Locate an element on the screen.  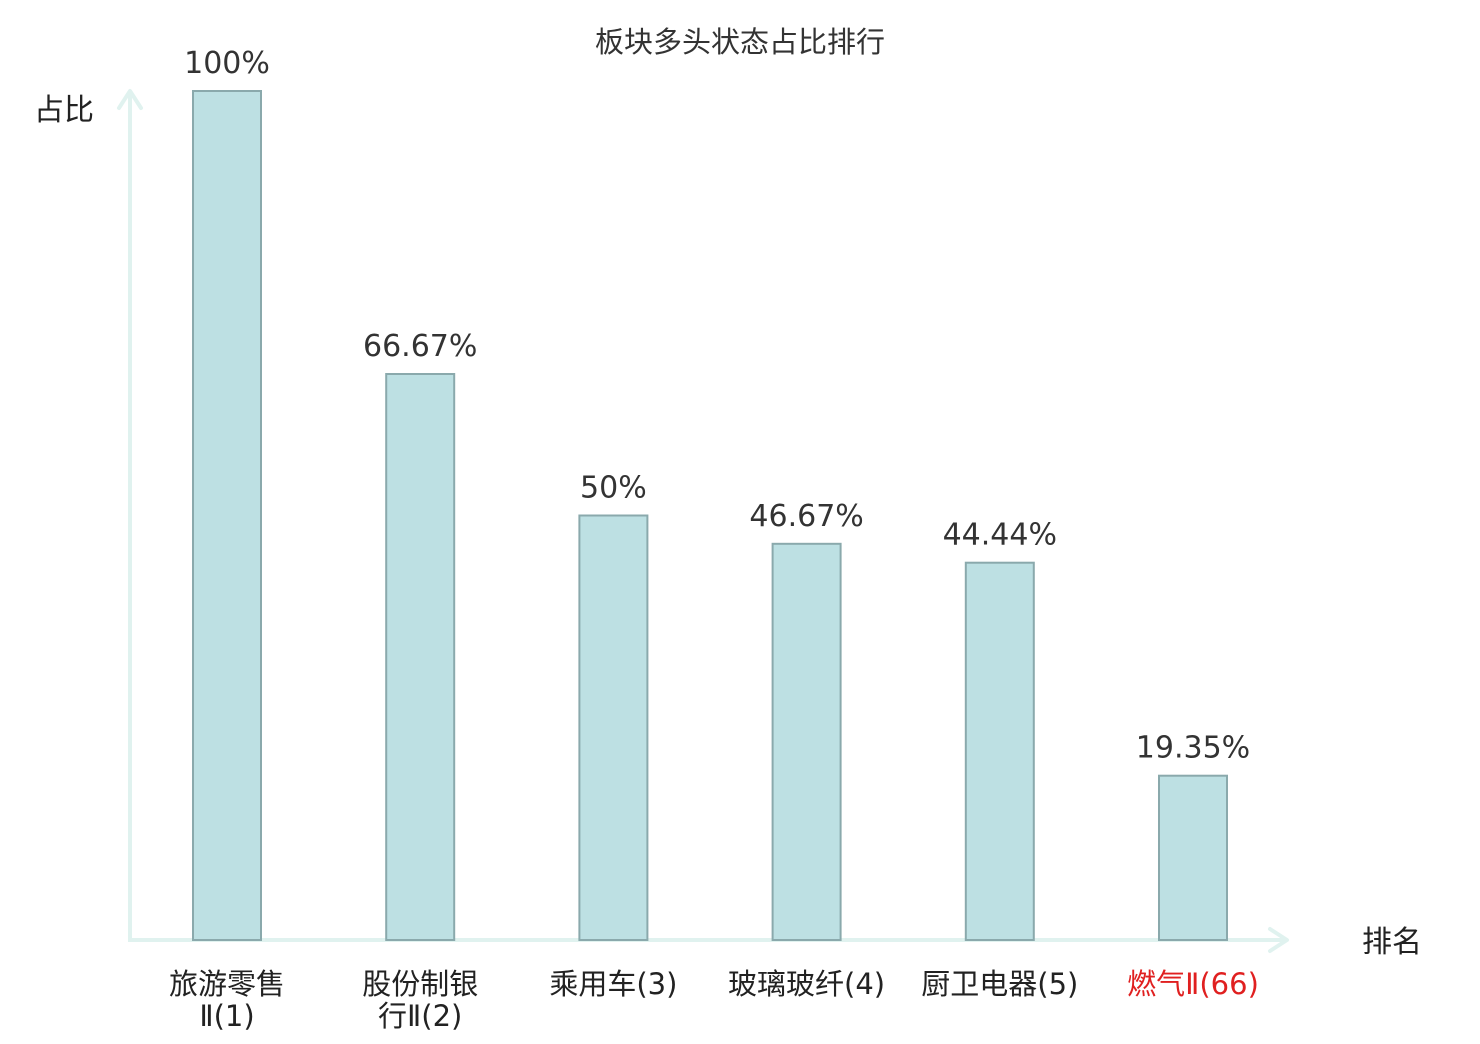
bar-value-label: 44.44% is located at coordinates (1000, 535).